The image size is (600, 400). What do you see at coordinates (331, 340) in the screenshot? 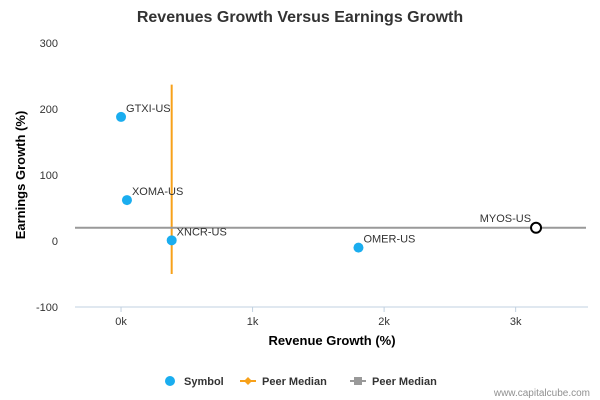
I see `x-axis-title: Revenue Growth (%)` at bounding box center [331, 340].